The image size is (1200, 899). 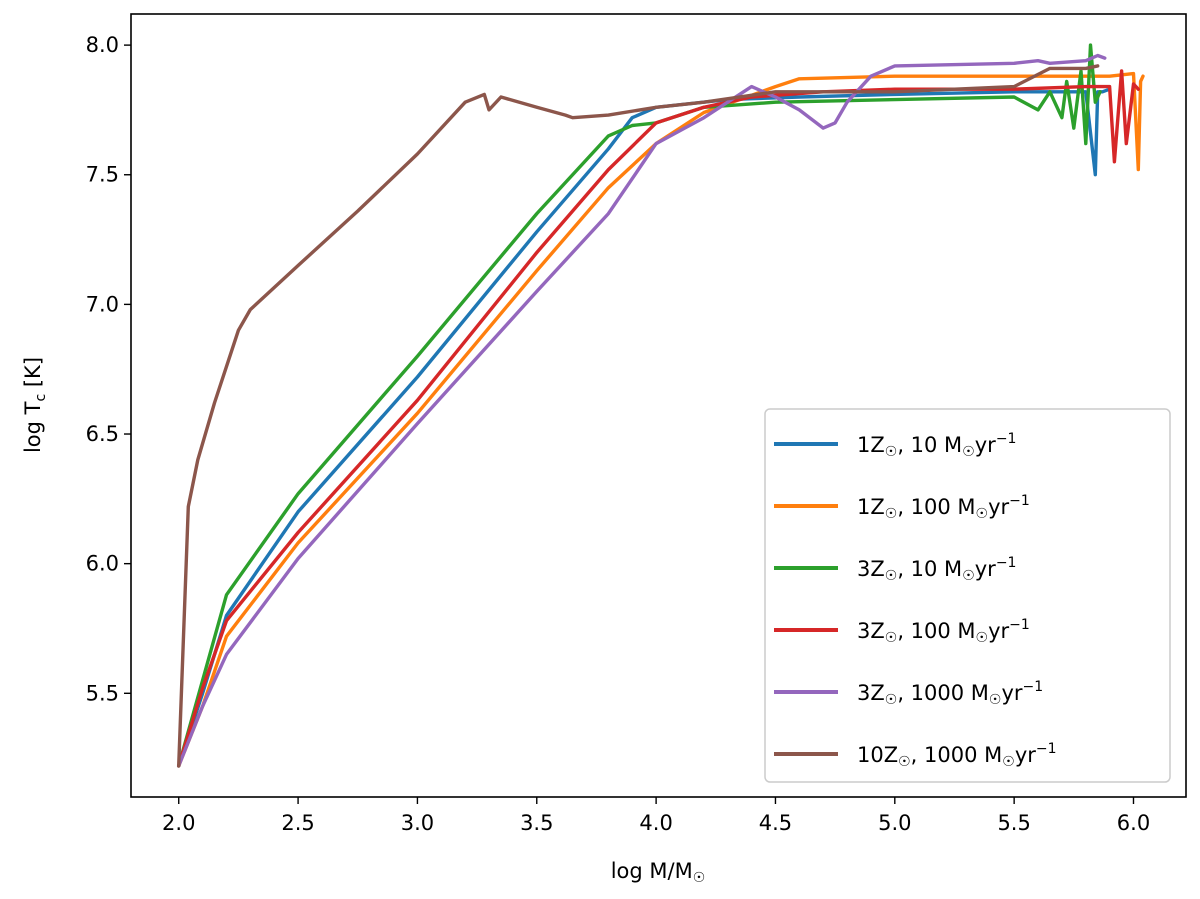 I want to click on x-tick-label: 2.0, so click(x=178, y=823).